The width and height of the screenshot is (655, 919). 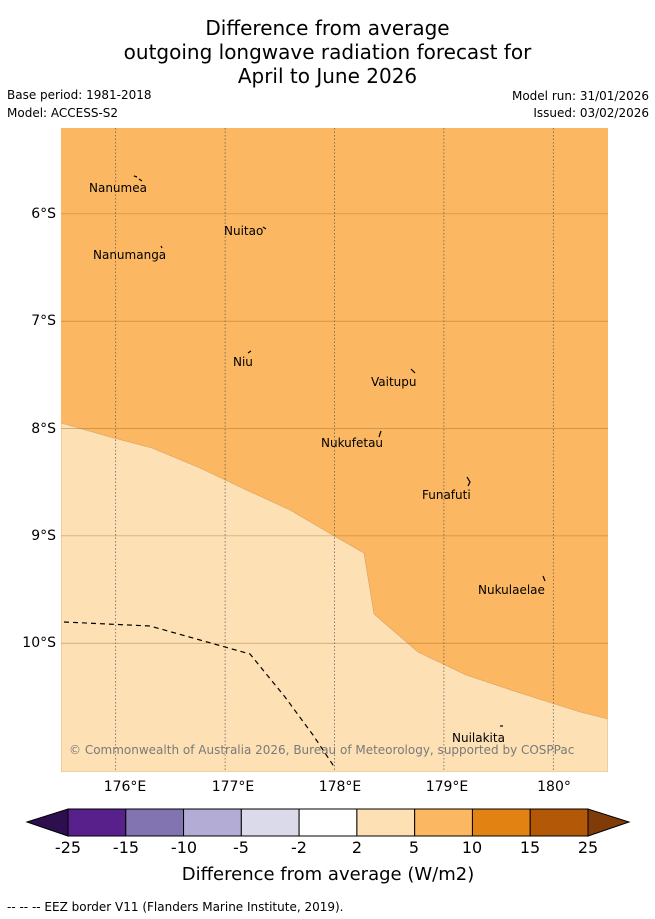 I want to click on colorbar-segments, so click(x=328, y=822).